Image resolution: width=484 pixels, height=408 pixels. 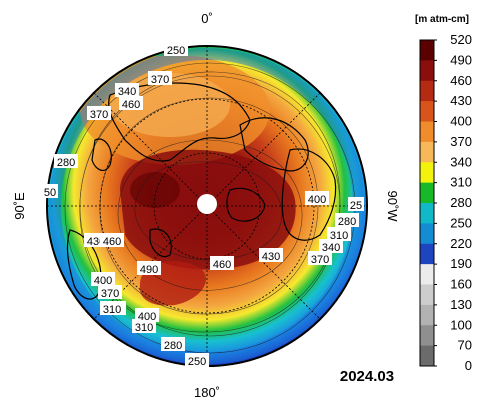 What do you see at coordinates (461, 59) in the screenshot?
I see `colorbar-tick-label: 490` at bounding box center [461, 59].